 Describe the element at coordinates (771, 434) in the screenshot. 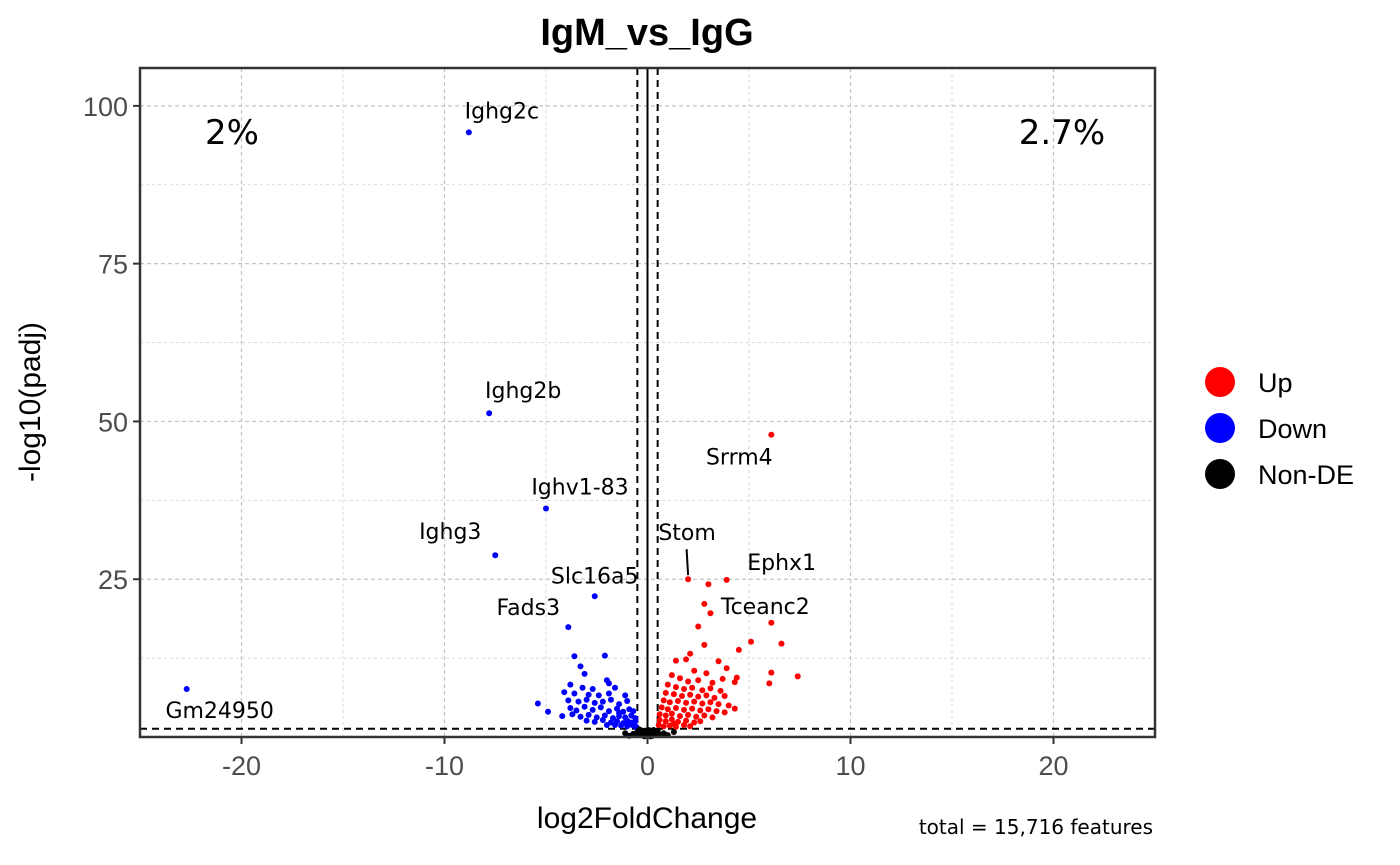

I see `point-srrm4` at that location.